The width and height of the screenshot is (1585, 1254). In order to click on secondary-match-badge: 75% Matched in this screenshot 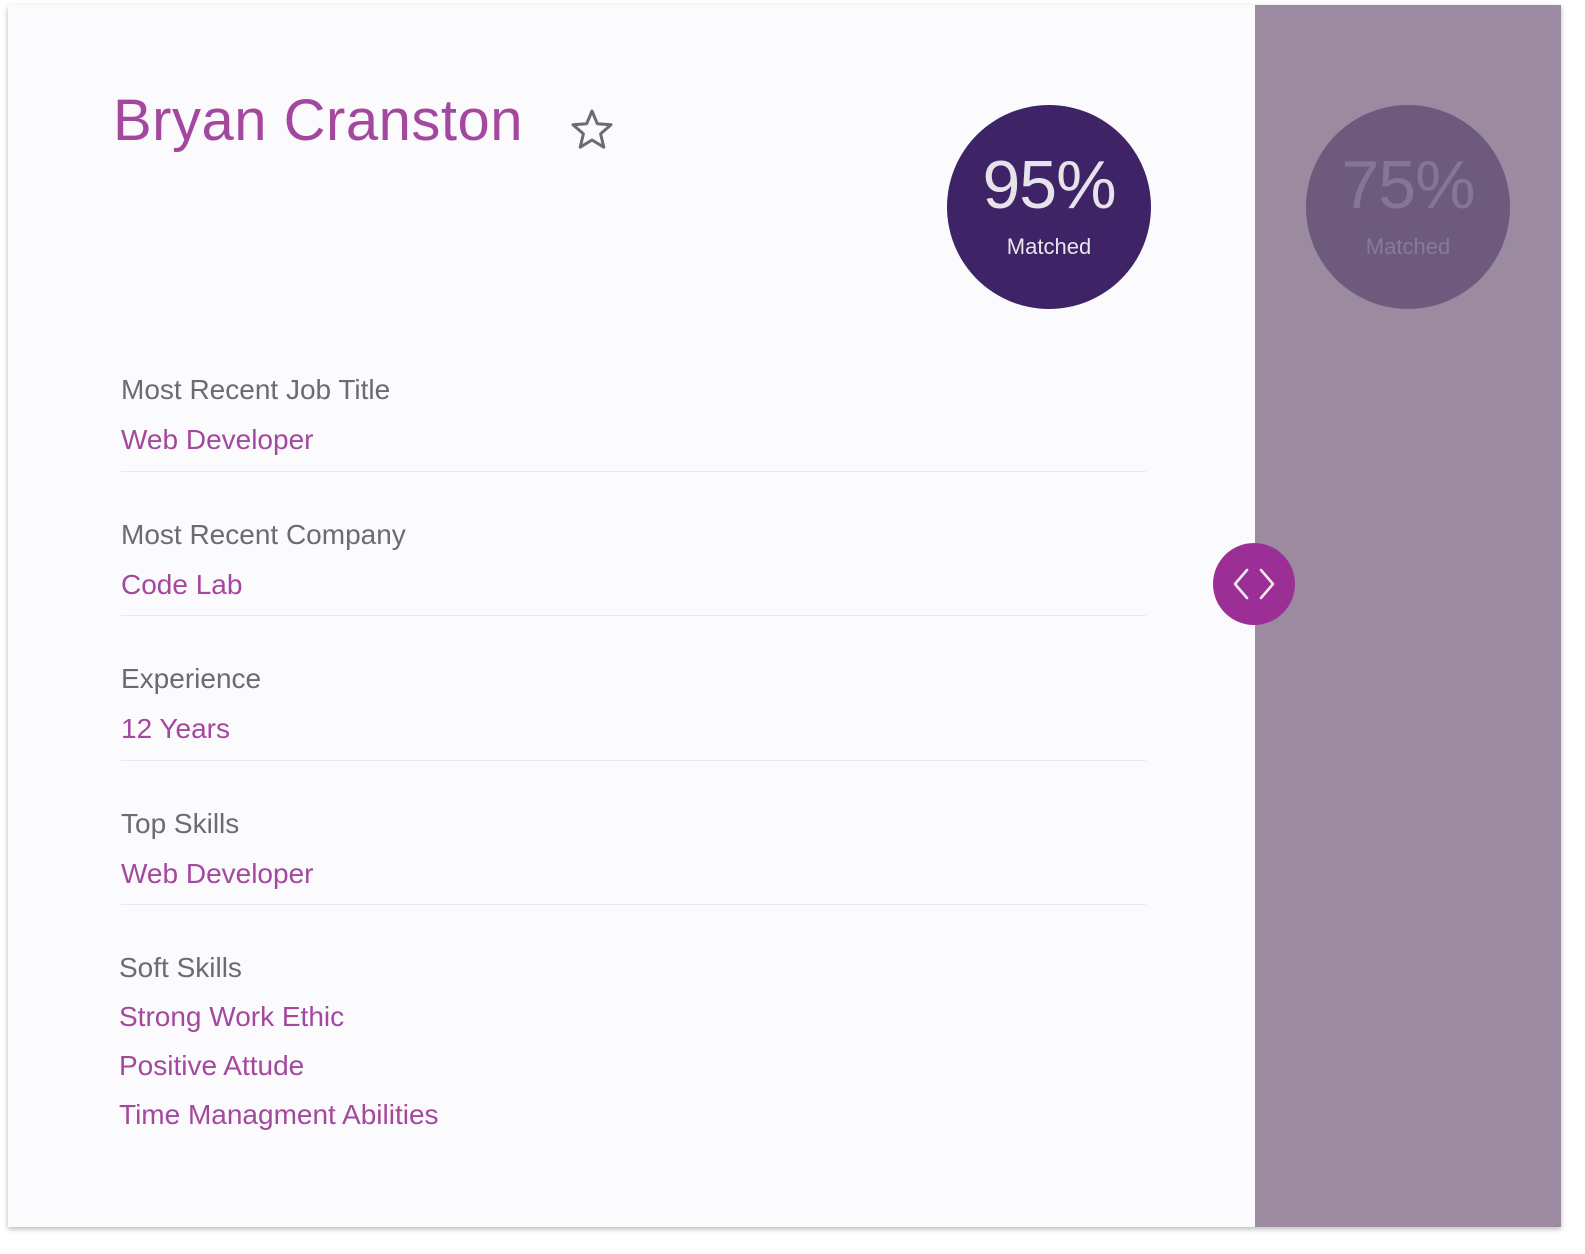, I will do `click(1408, 207)`.